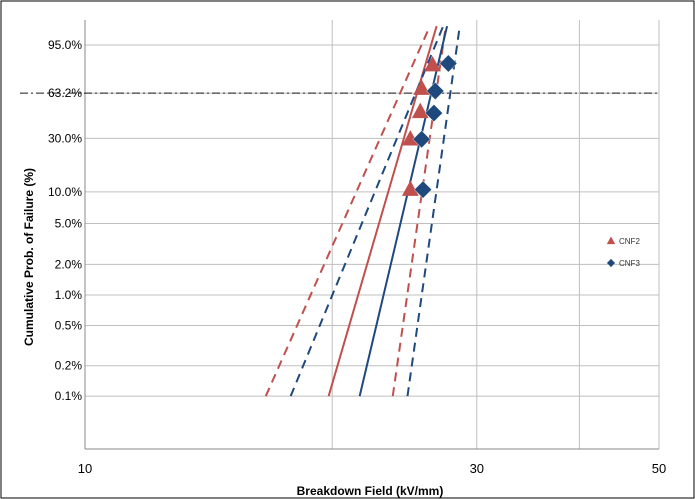 The image size is (695, 499). What do you see at coordinates (629, 263) in the screenshot?
I see `legend-label-cnf3: CNF3` at bounding box center [629, 263].